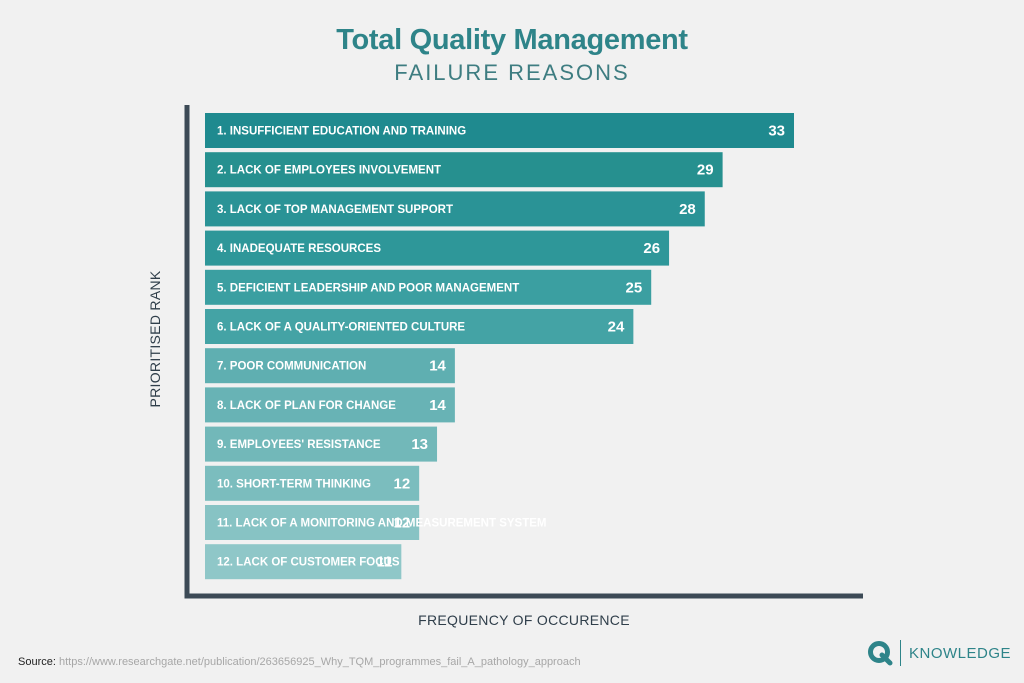 The image size is (1024, 683). What do you see at coordinates (299, 249) in the screenshot?
I see `bar-category-label: 4. INADEQUATE RESOURCES` at bounding box center [299, 249].